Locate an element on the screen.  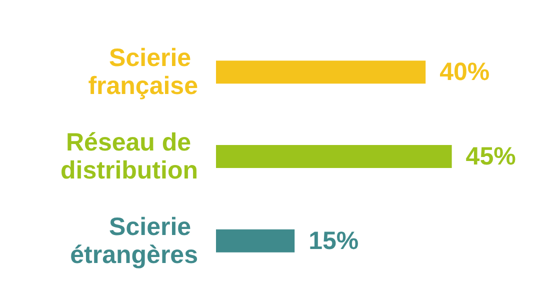
y-tick-label: Scierie étrangères is located at coordinates (134, 240).